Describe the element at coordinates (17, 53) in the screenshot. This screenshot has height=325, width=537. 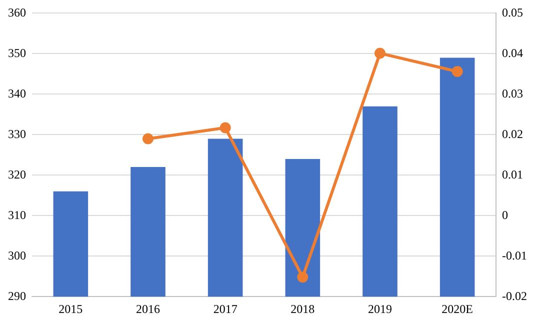
I see `y-tick-label: 350` at that location.